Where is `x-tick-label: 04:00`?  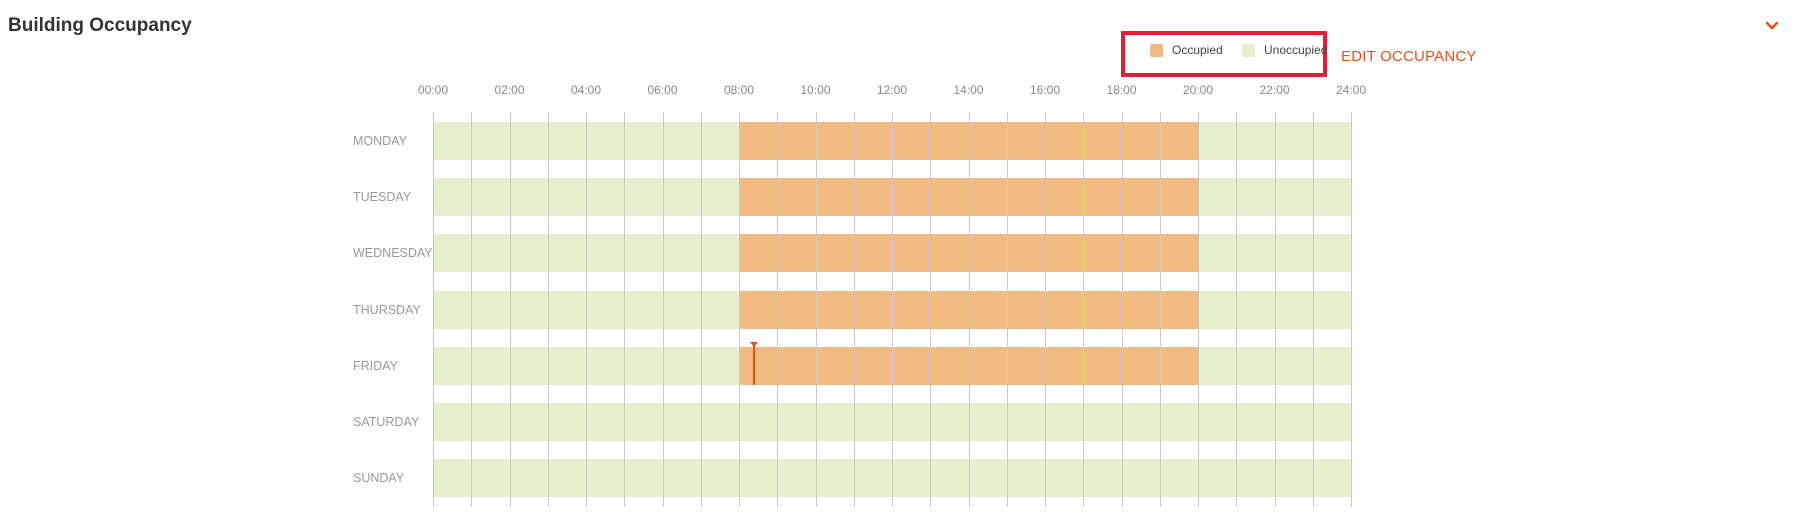
x-tick-label: 04:00 is located at coordinates (586, 90).